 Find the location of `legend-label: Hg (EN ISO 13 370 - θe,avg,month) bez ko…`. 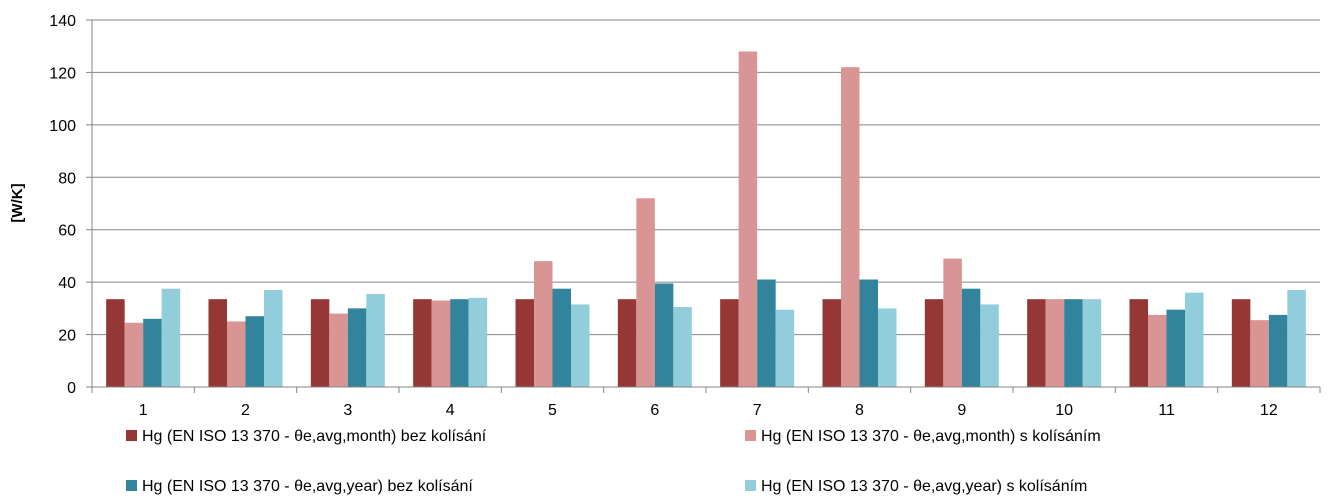

legend-label: Hg (EN ISO 13 370 - θe,avg,month) bez ko… is located at coordinates (314, 436).